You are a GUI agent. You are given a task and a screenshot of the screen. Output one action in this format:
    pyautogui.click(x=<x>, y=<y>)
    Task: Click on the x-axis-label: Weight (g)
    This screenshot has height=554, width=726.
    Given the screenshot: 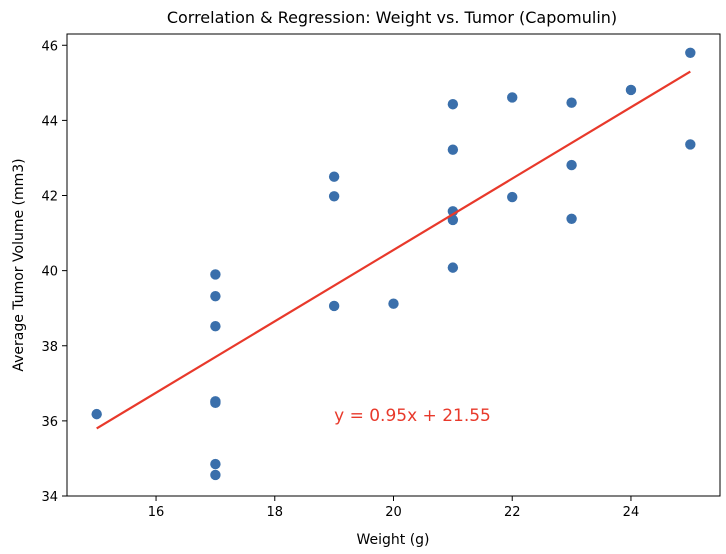 What is the action you would take?
    pyautogui.click(x=392, y=540)
    